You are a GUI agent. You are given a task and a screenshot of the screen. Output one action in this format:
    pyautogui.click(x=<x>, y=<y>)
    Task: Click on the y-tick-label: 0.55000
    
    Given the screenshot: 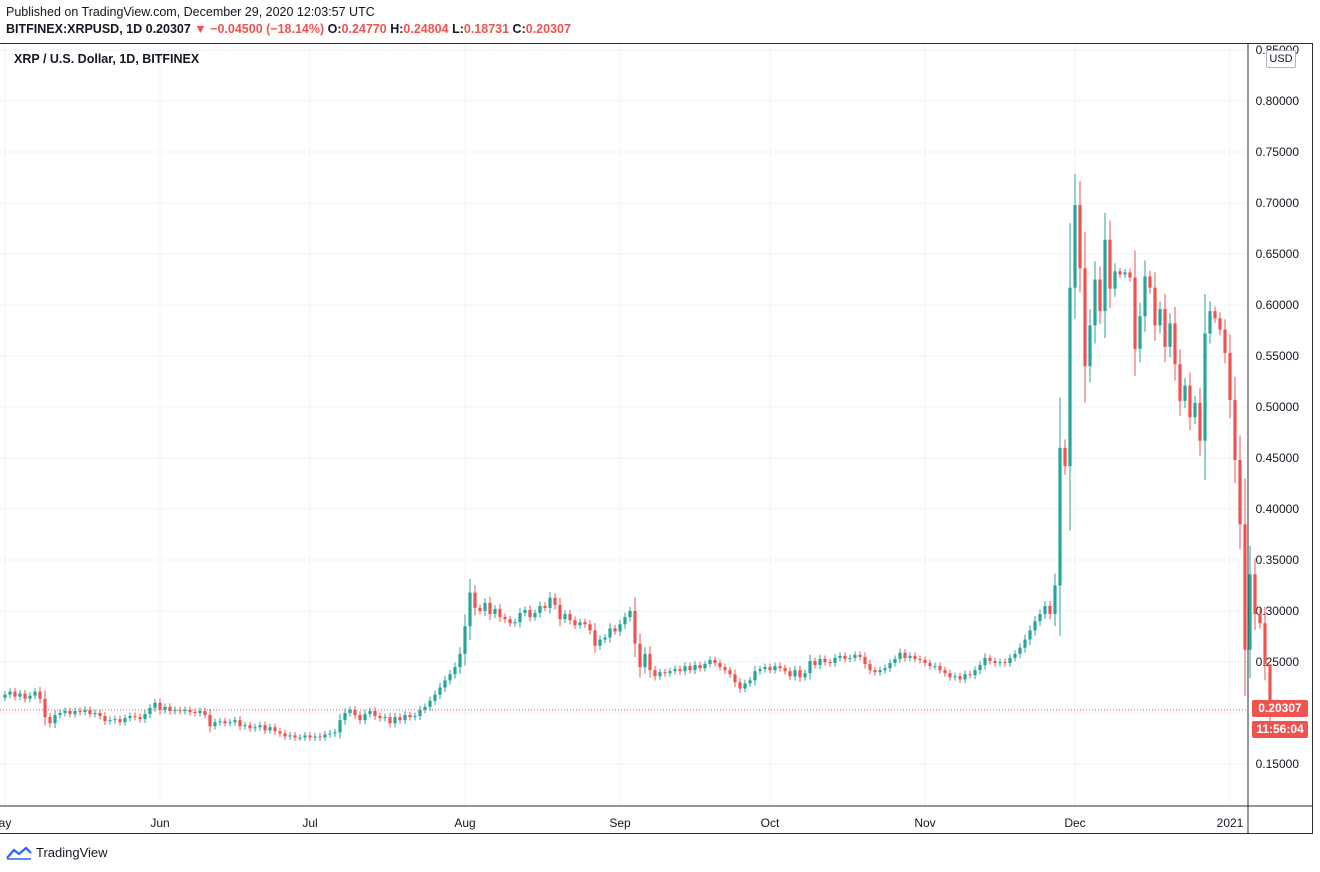 What is the action you would take?
    pyautogui.click(x=1278, y=356)
    